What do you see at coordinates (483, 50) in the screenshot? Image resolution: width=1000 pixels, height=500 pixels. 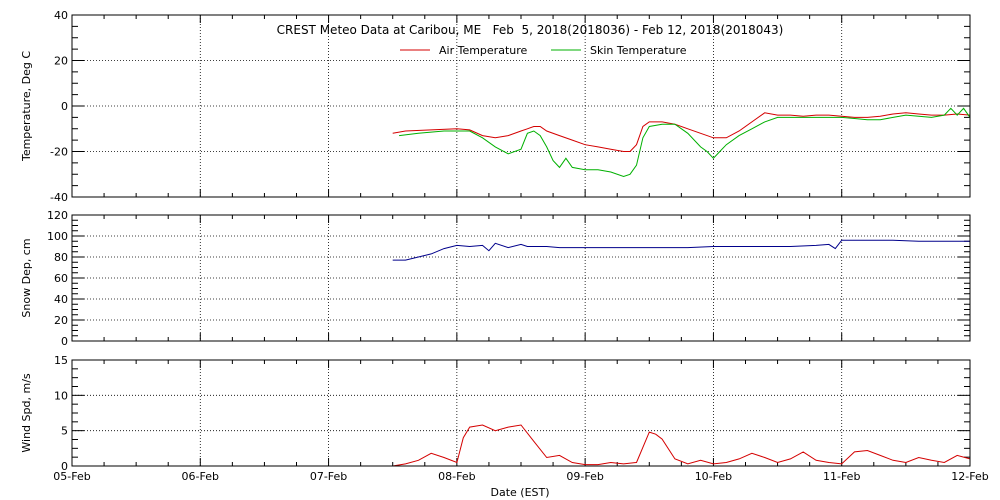 I see `legend-label-air: Air Temperature` at bounding box center [483, 50].